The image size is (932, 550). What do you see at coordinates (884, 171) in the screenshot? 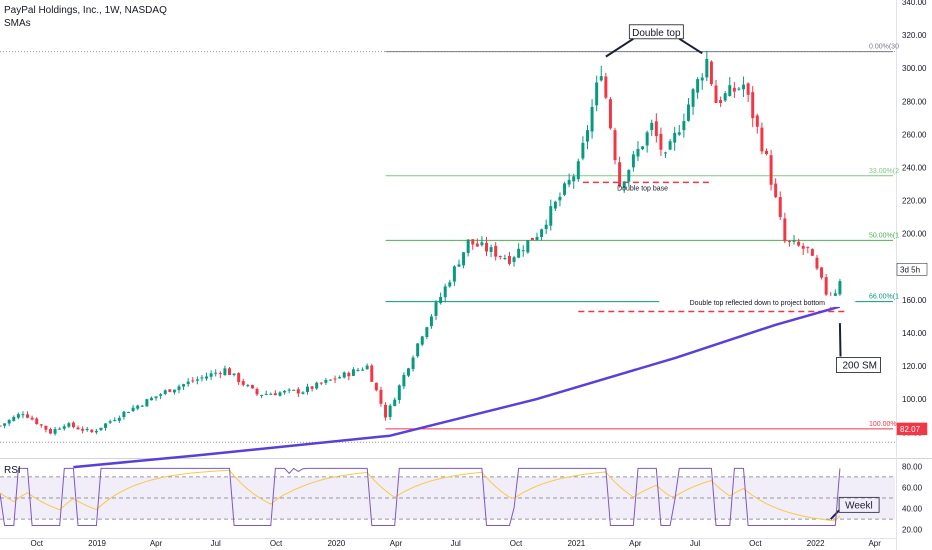
I see `fib-level-label: 33.00%(2` at bounding box center [884, 171].